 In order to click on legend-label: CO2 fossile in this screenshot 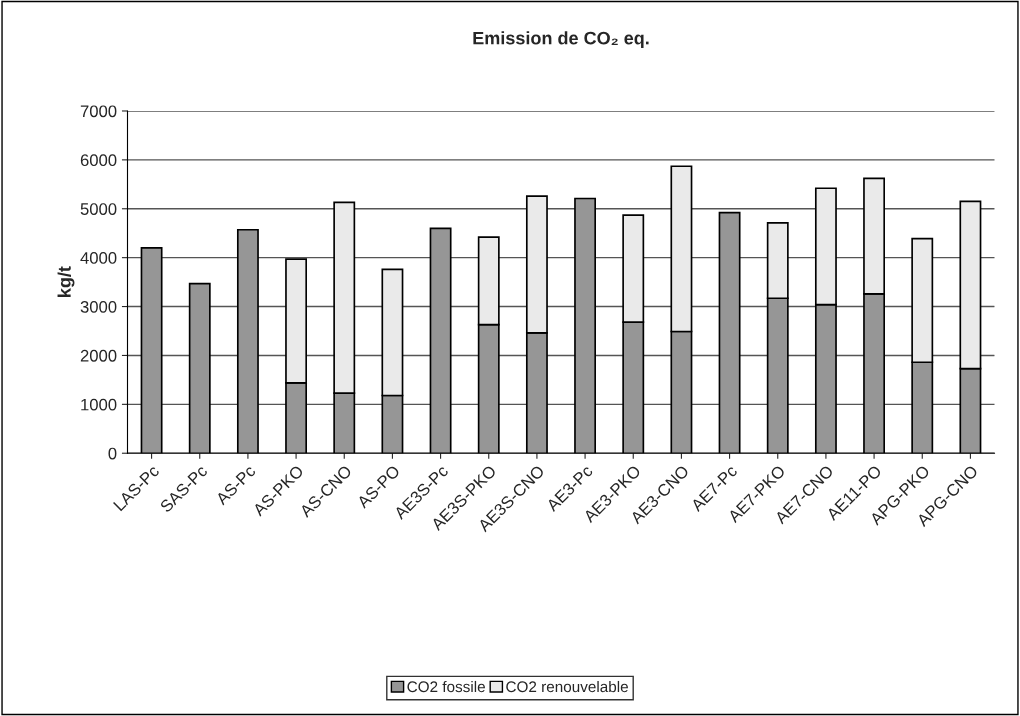, I will do `click(446, 686)`.